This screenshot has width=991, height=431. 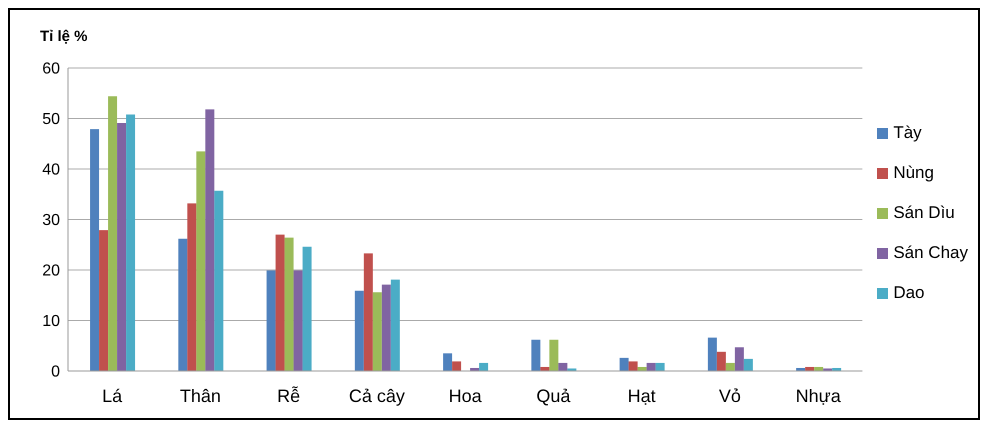 I want to click on y-axis-title: Tỉ lệ %, so click(x=64, y=36).